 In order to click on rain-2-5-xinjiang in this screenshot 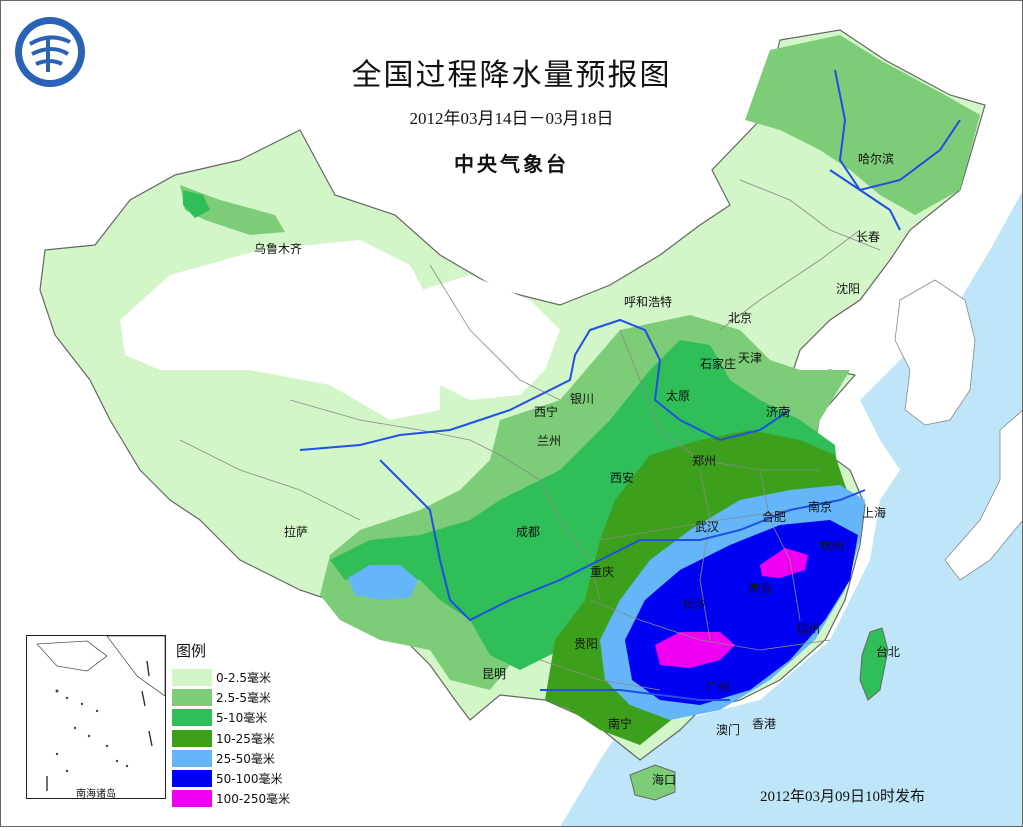, I will do `click(232, 210)`.